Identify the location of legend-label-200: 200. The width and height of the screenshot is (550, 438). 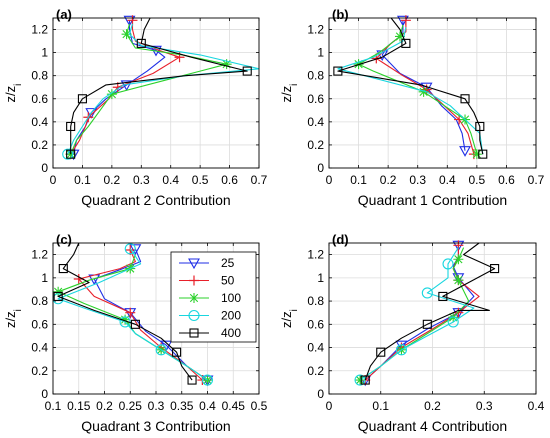
(231, 316).